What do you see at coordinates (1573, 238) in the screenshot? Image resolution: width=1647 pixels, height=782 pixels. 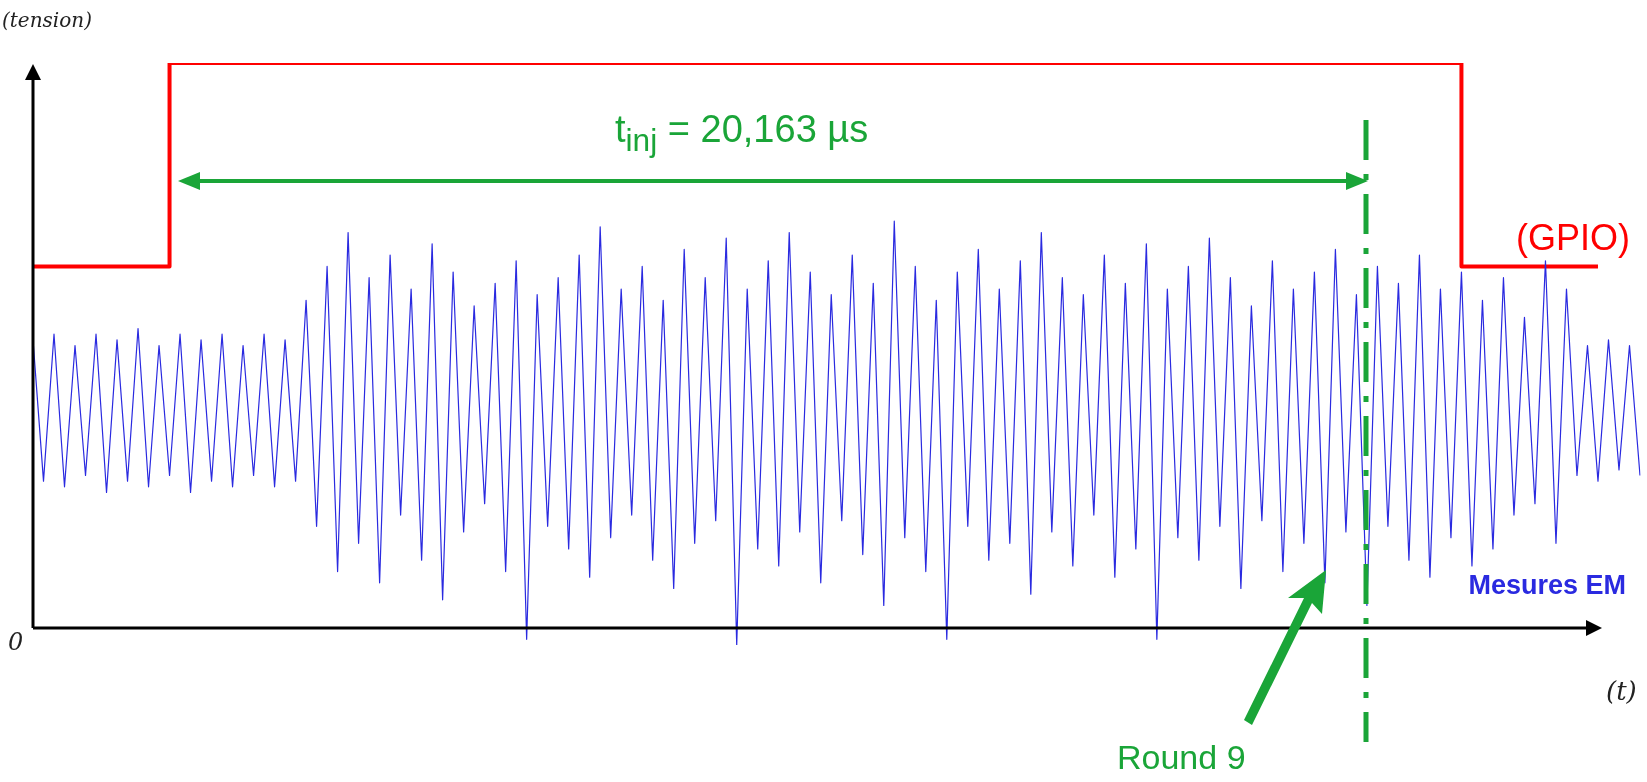 I see `series-label: (GPIO)` at bounding box center [1573, 238].